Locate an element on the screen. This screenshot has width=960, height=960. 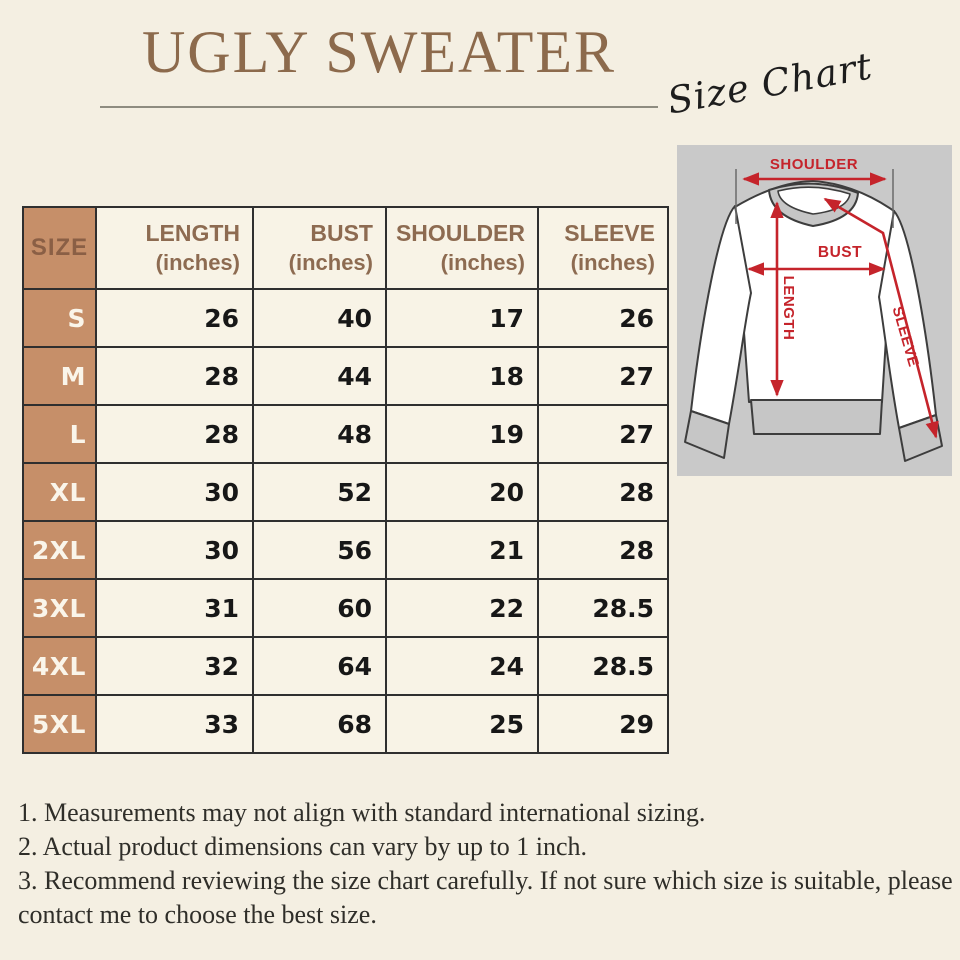
table-row: 3XL 31 60 22 28.5 is located at coordinates (345, 608).